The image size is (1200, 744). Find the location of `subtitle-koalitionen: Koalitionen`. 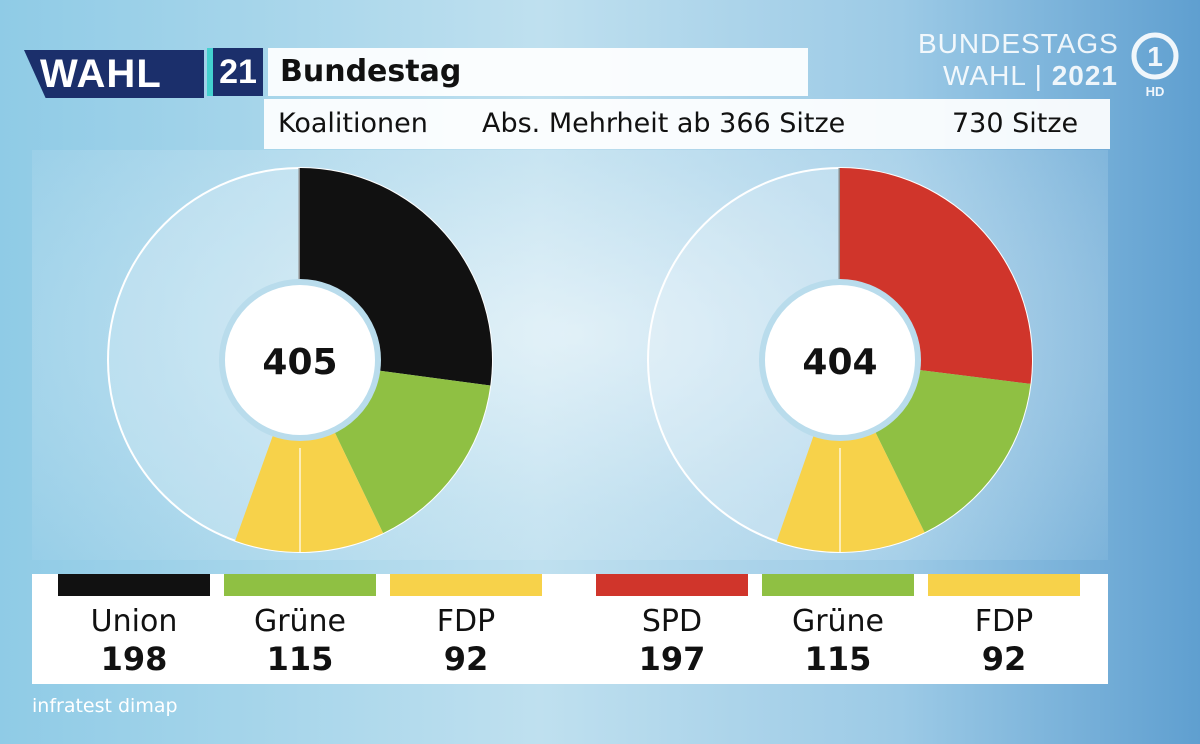

subtitle-koalitionen: Koalitionen is located at coordinates (353, 123).